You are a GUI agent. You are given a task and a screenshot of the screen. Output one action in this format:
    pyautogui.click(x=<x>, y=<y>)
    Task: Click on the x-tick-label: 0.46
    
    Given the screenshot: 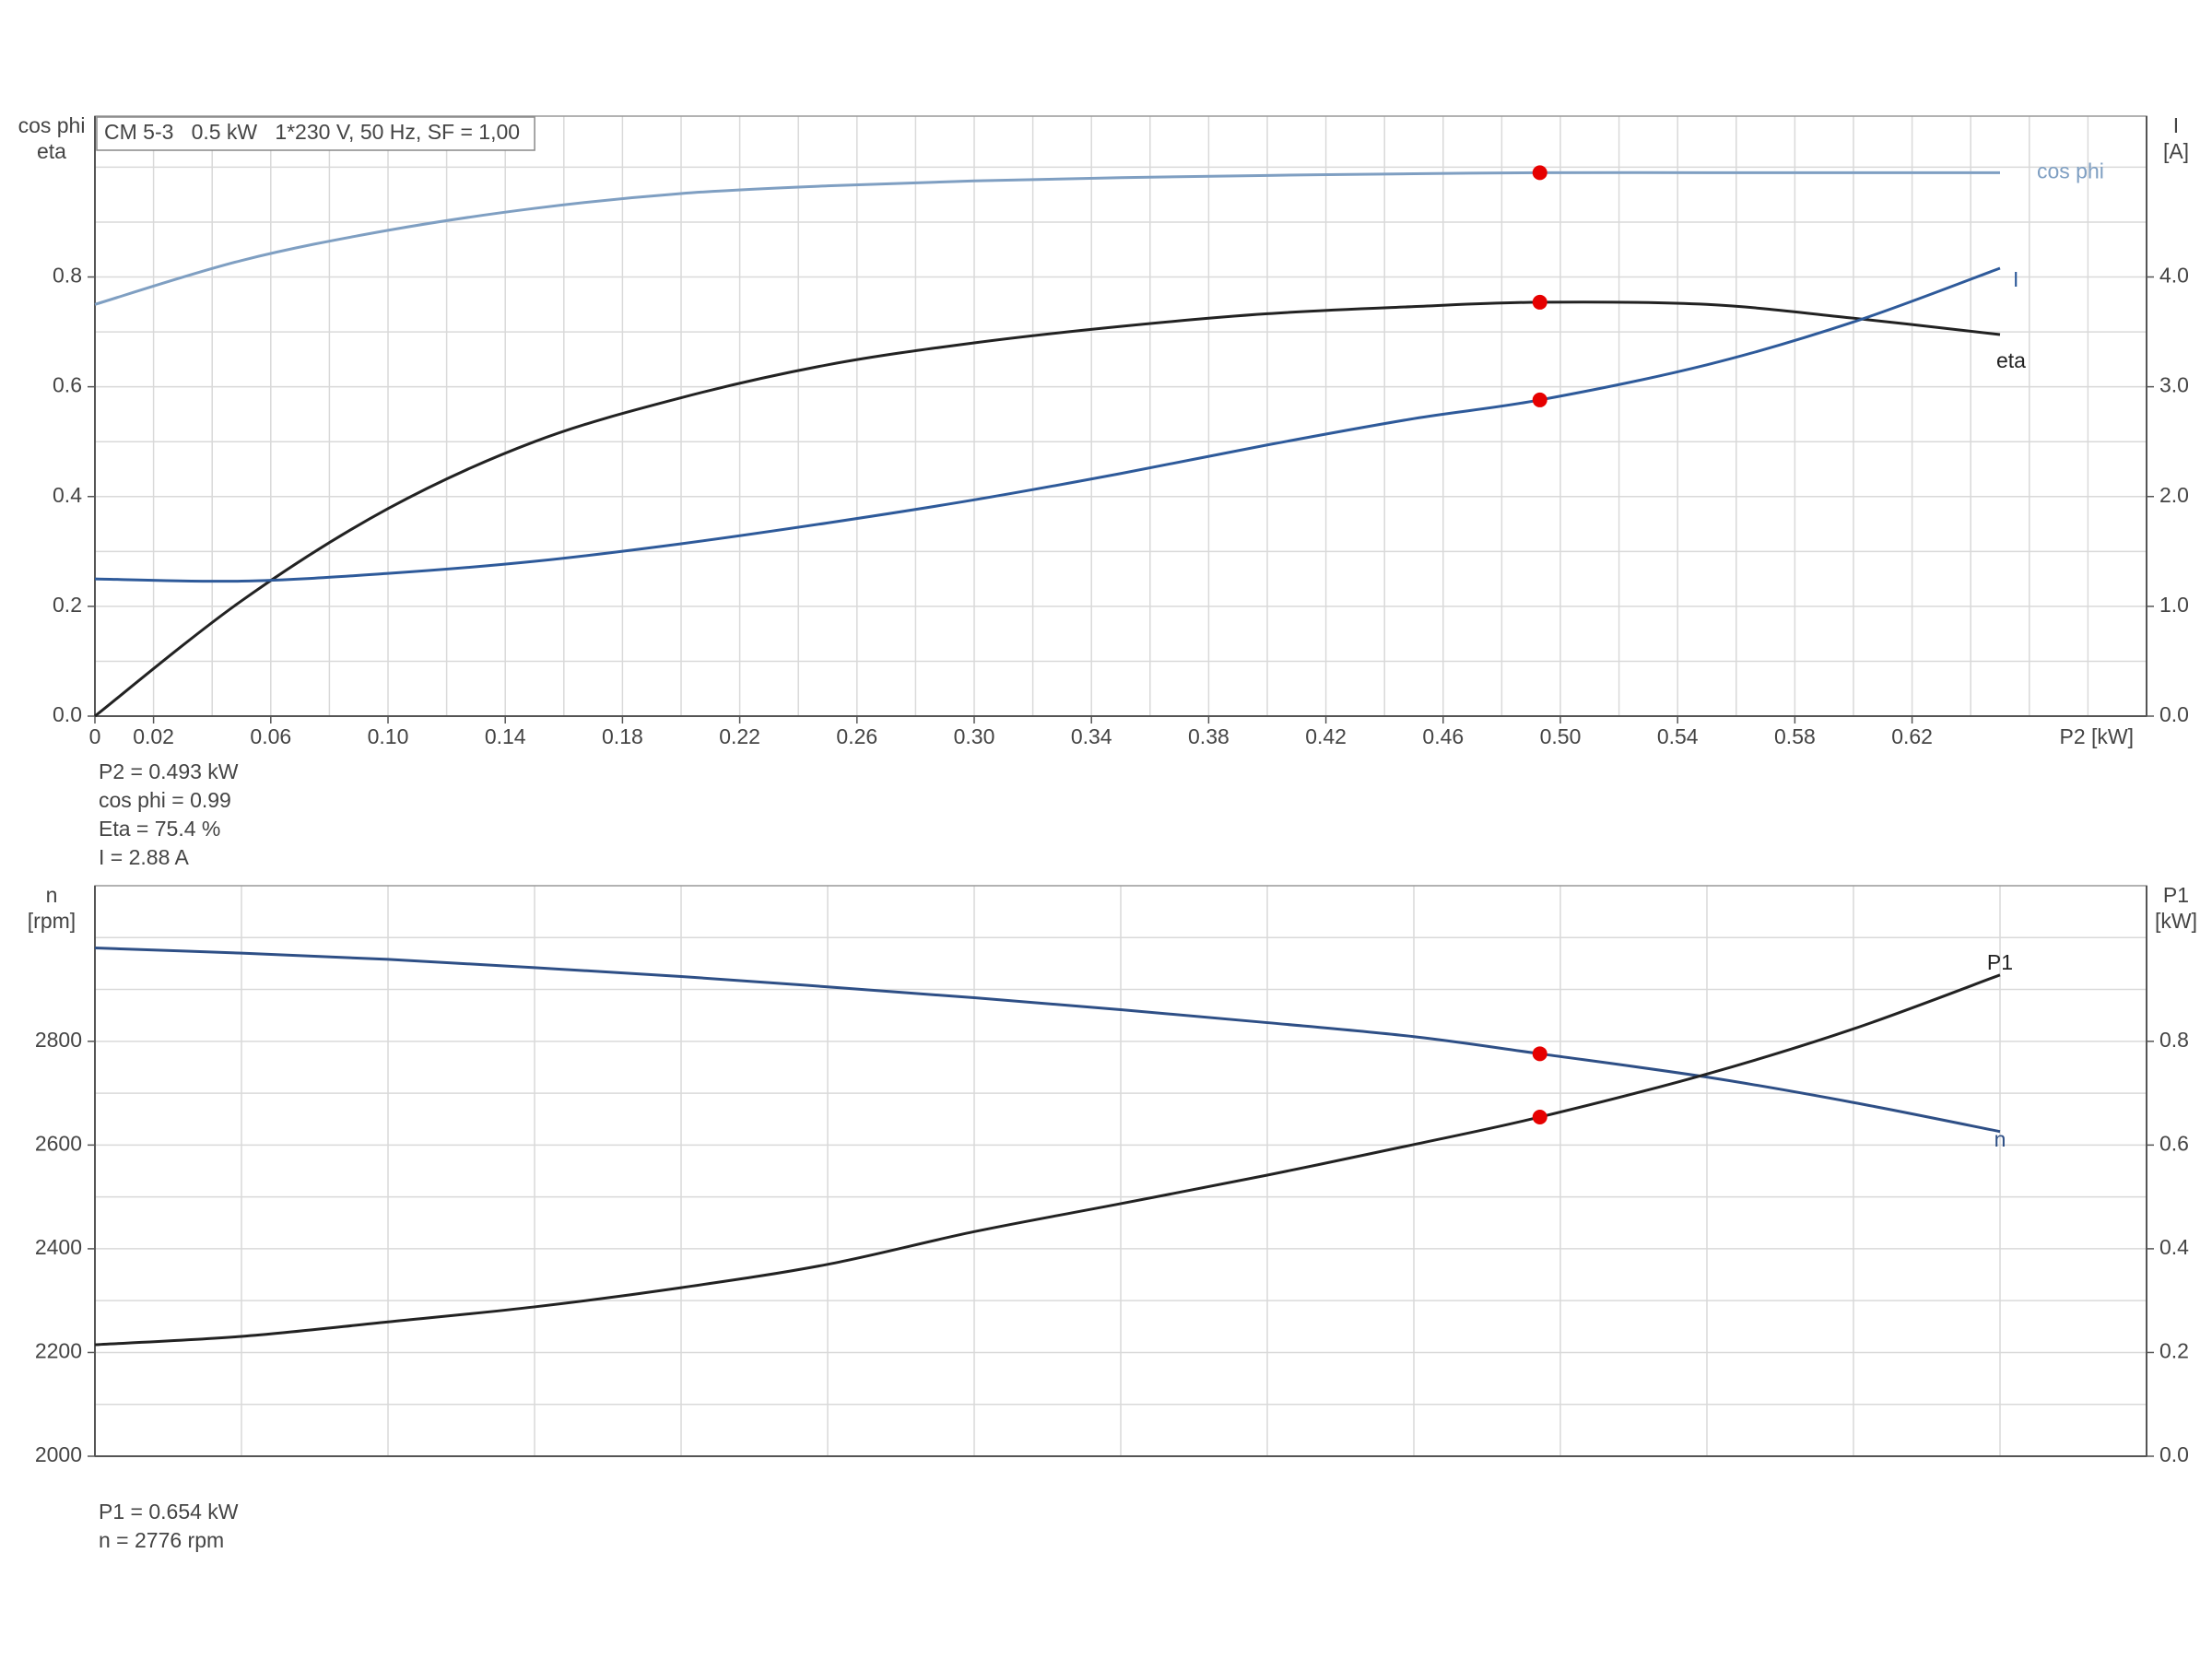 What is the action you would take?
    pyautogui.click(x=1443, y=736)
    